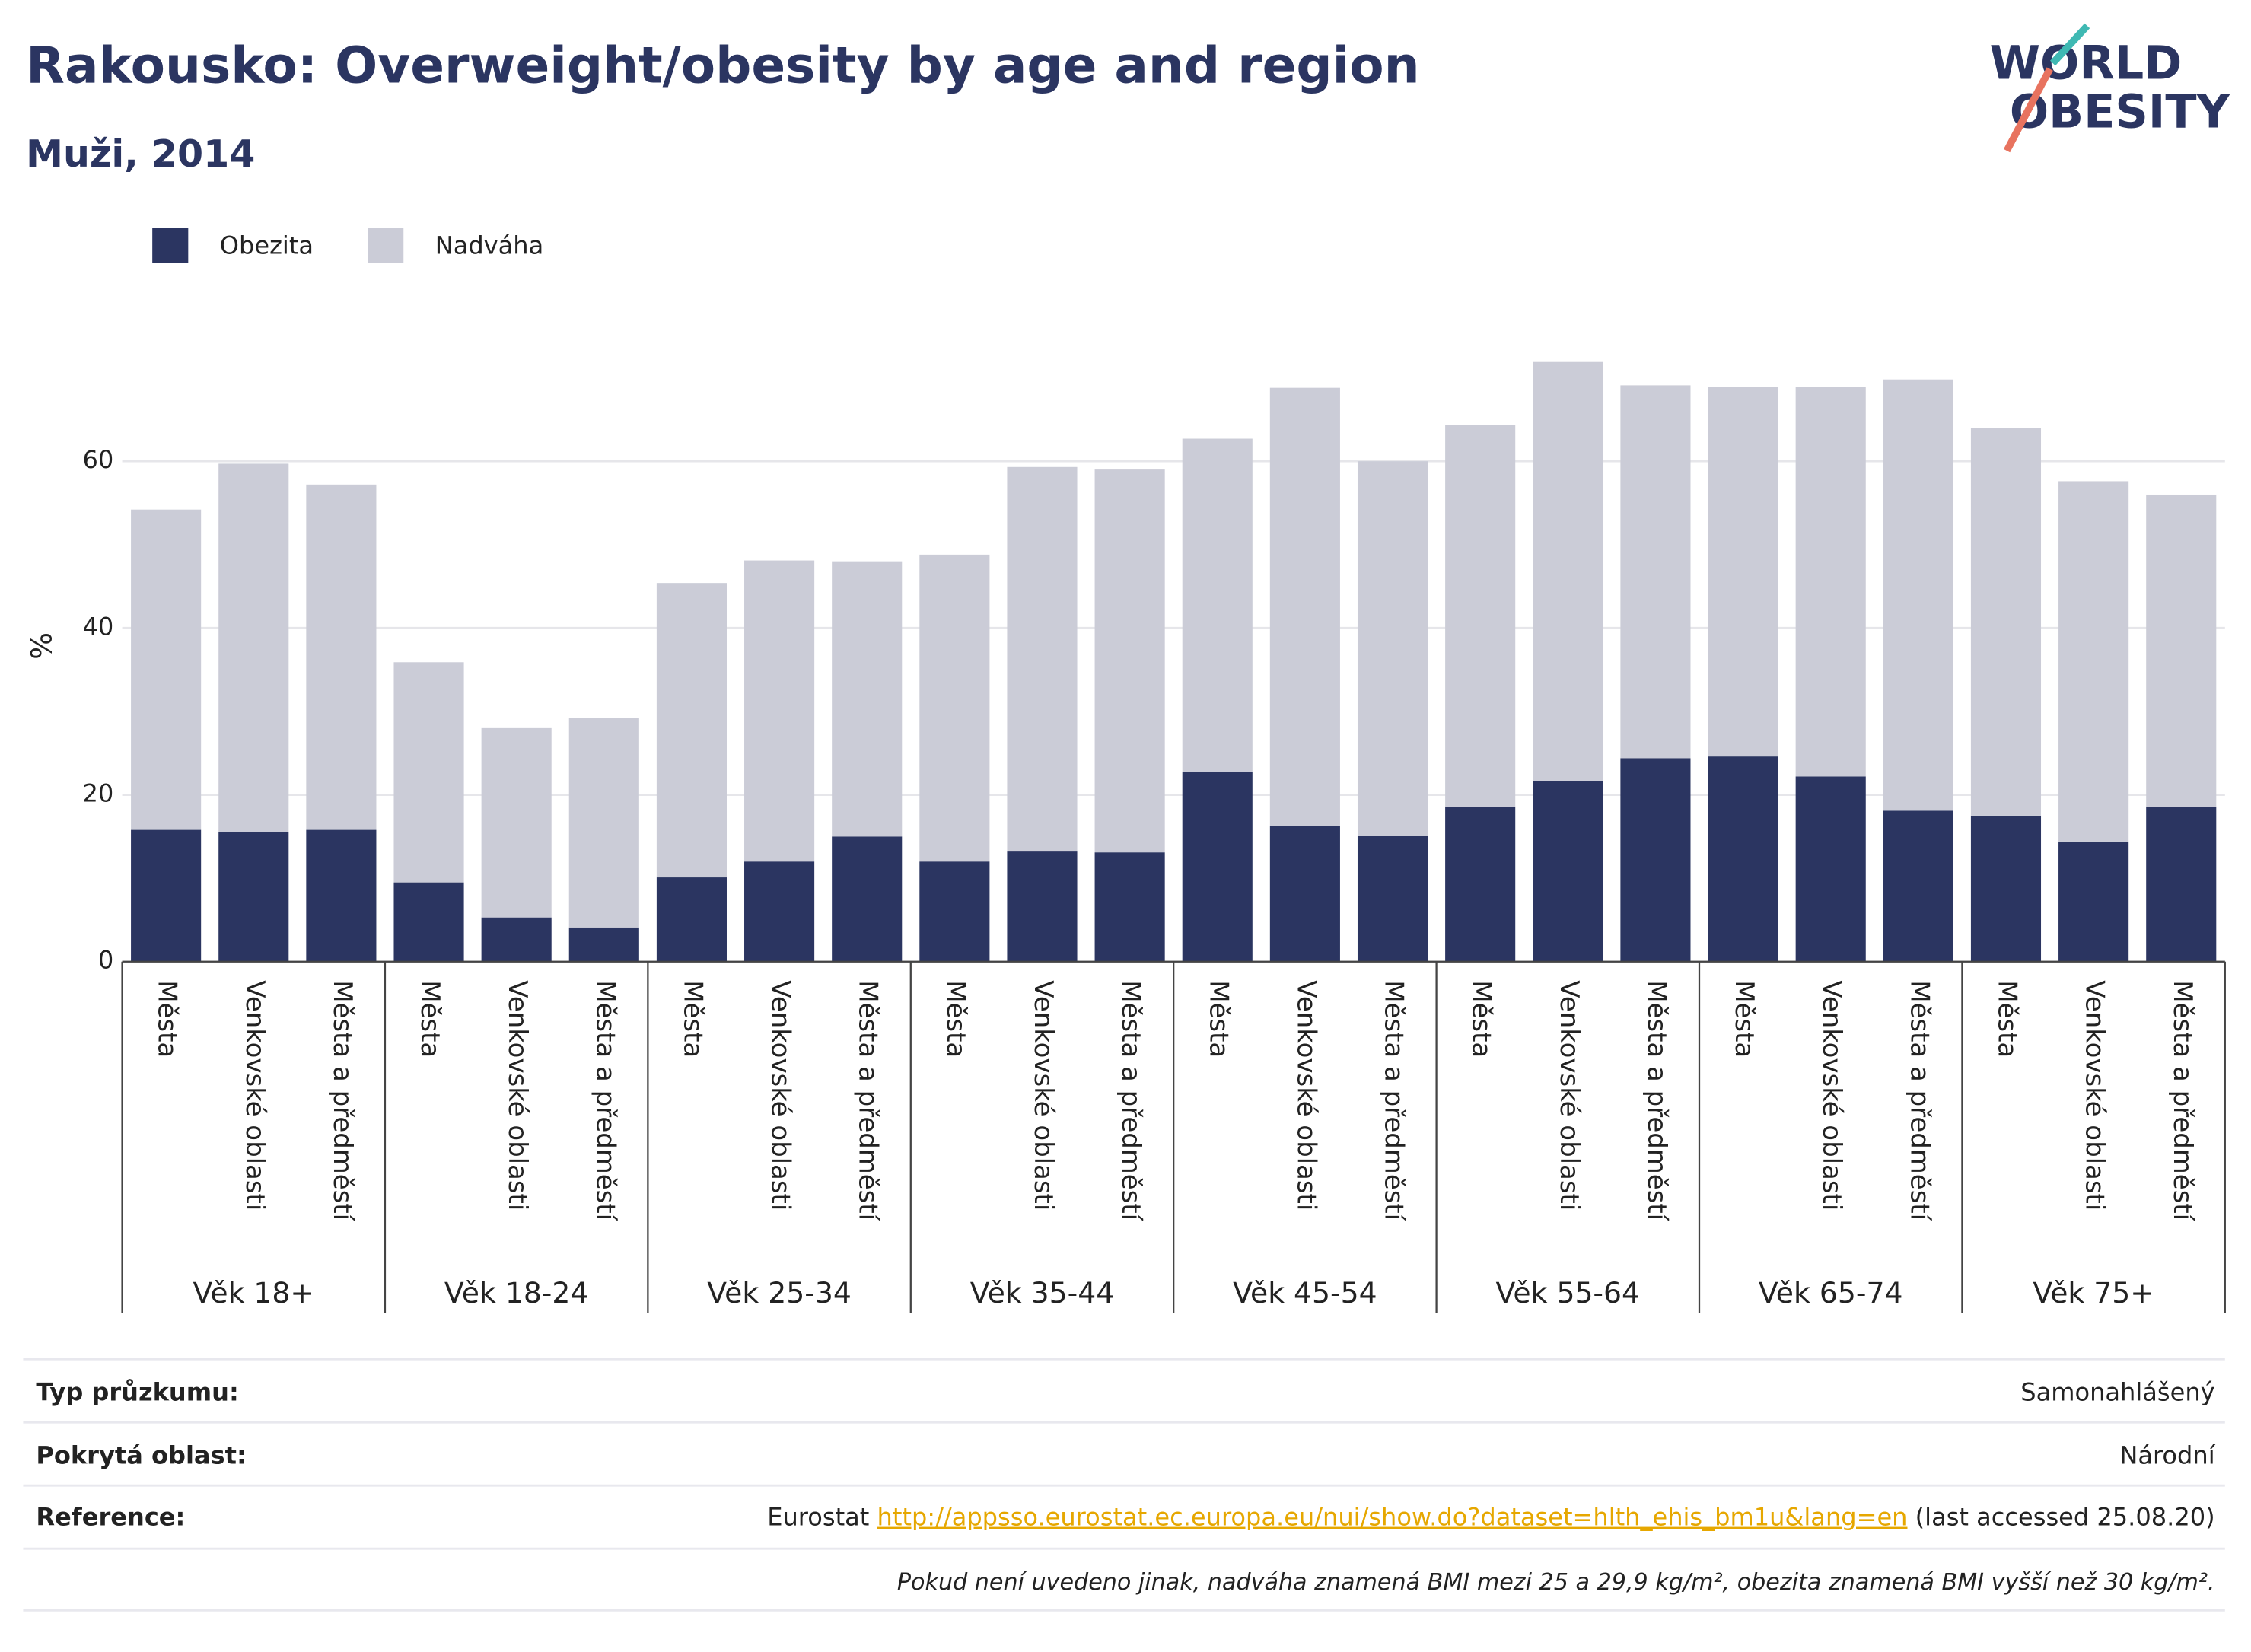 This screenshot has height=1652, width=2251. Describe the element at coordinates (516, 1293) in the screenshot. I see `group-label: Věk 18-24` at that location.